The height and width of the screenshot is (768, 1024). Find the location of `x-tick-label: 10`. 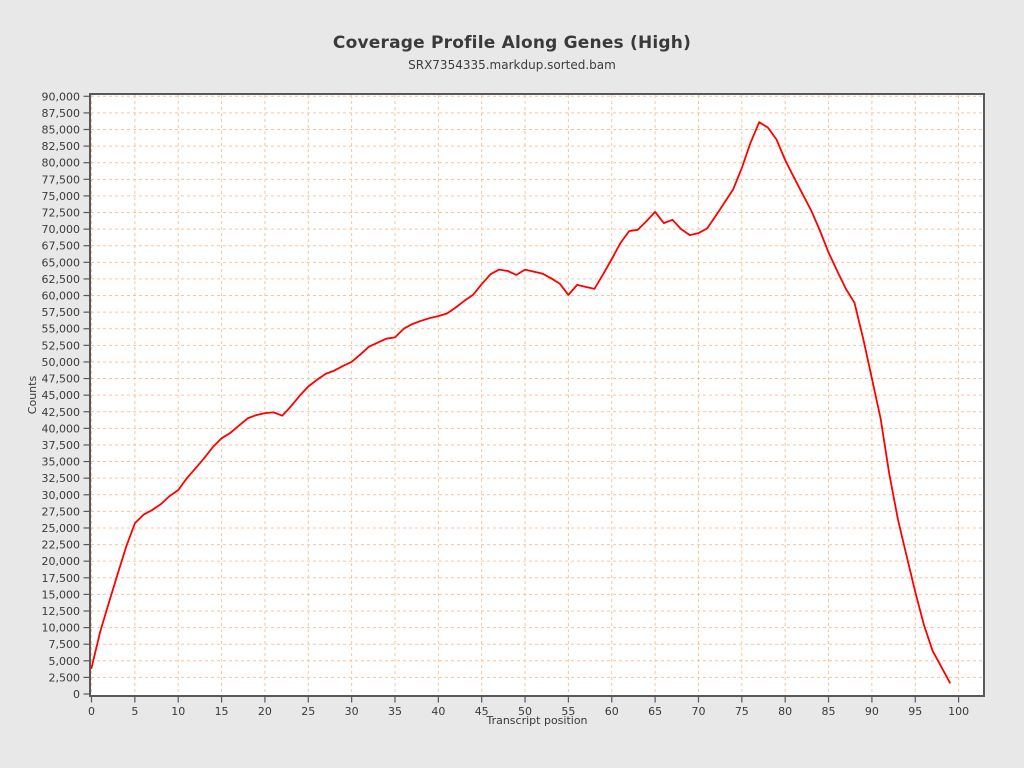

x-tick-label: 10 is located at coordinates (178, 711).